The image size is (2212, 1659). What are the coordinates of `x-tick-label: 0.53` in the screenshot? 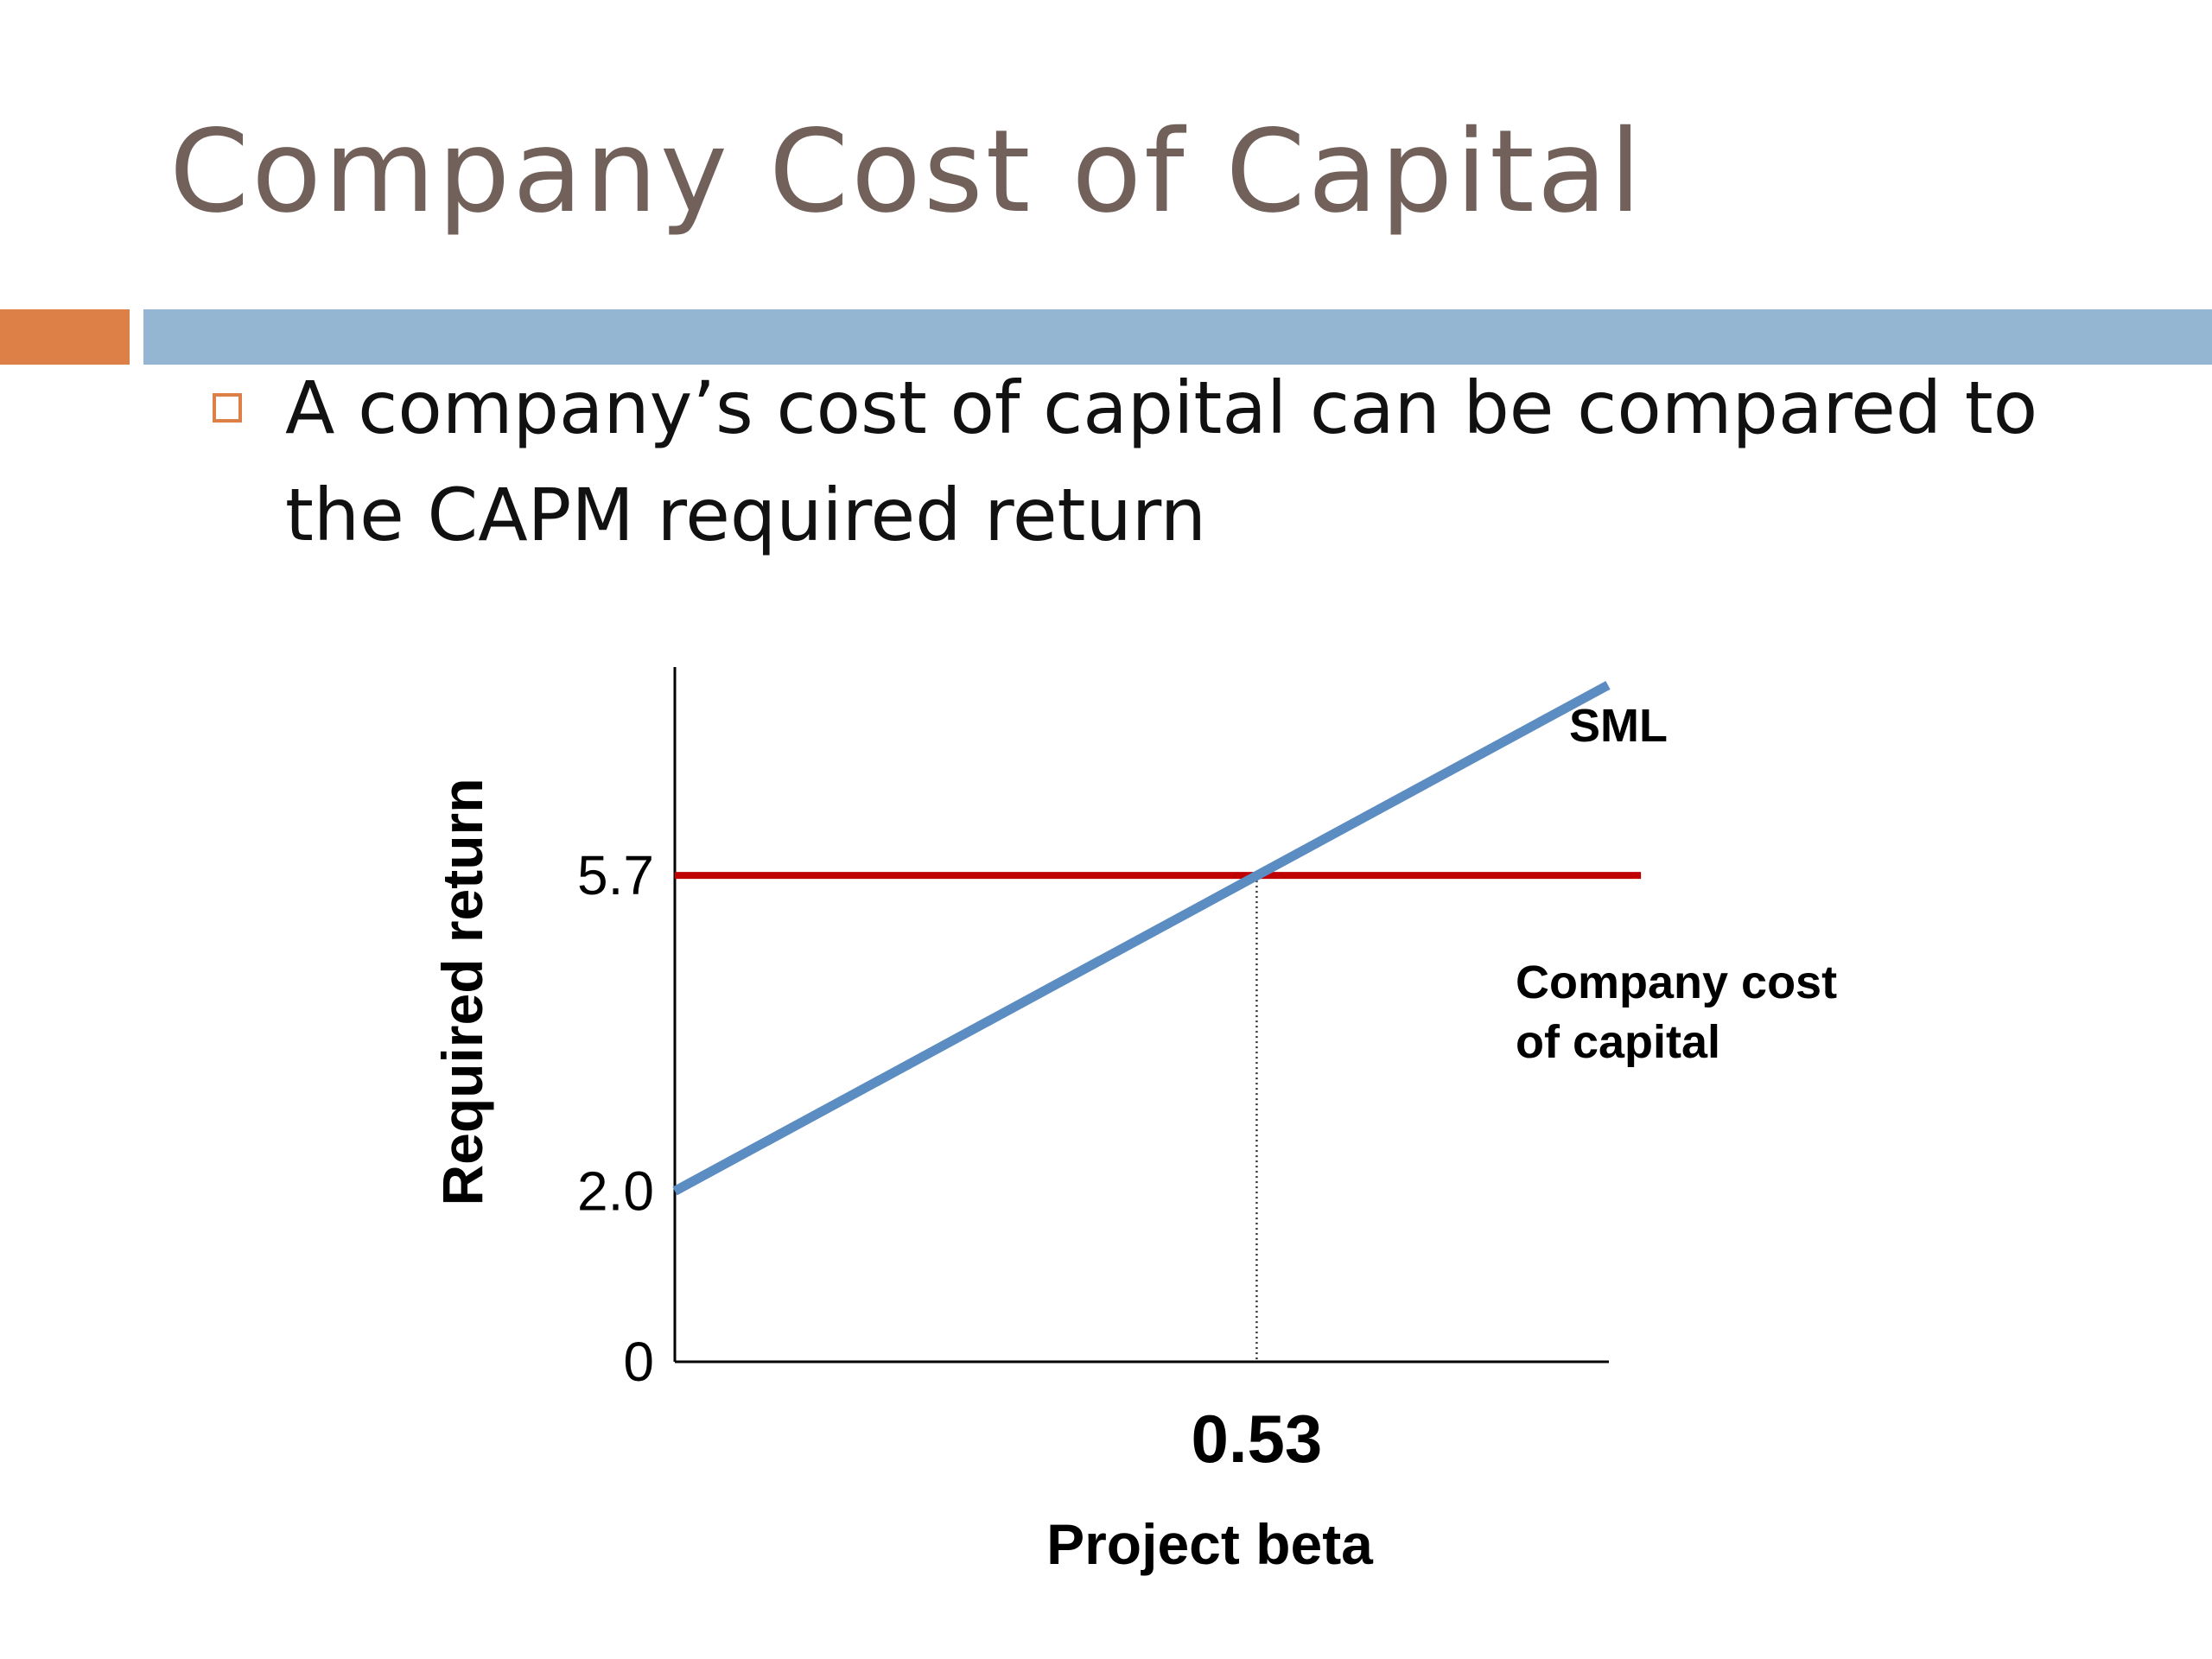 It's located at (1257, 1439).